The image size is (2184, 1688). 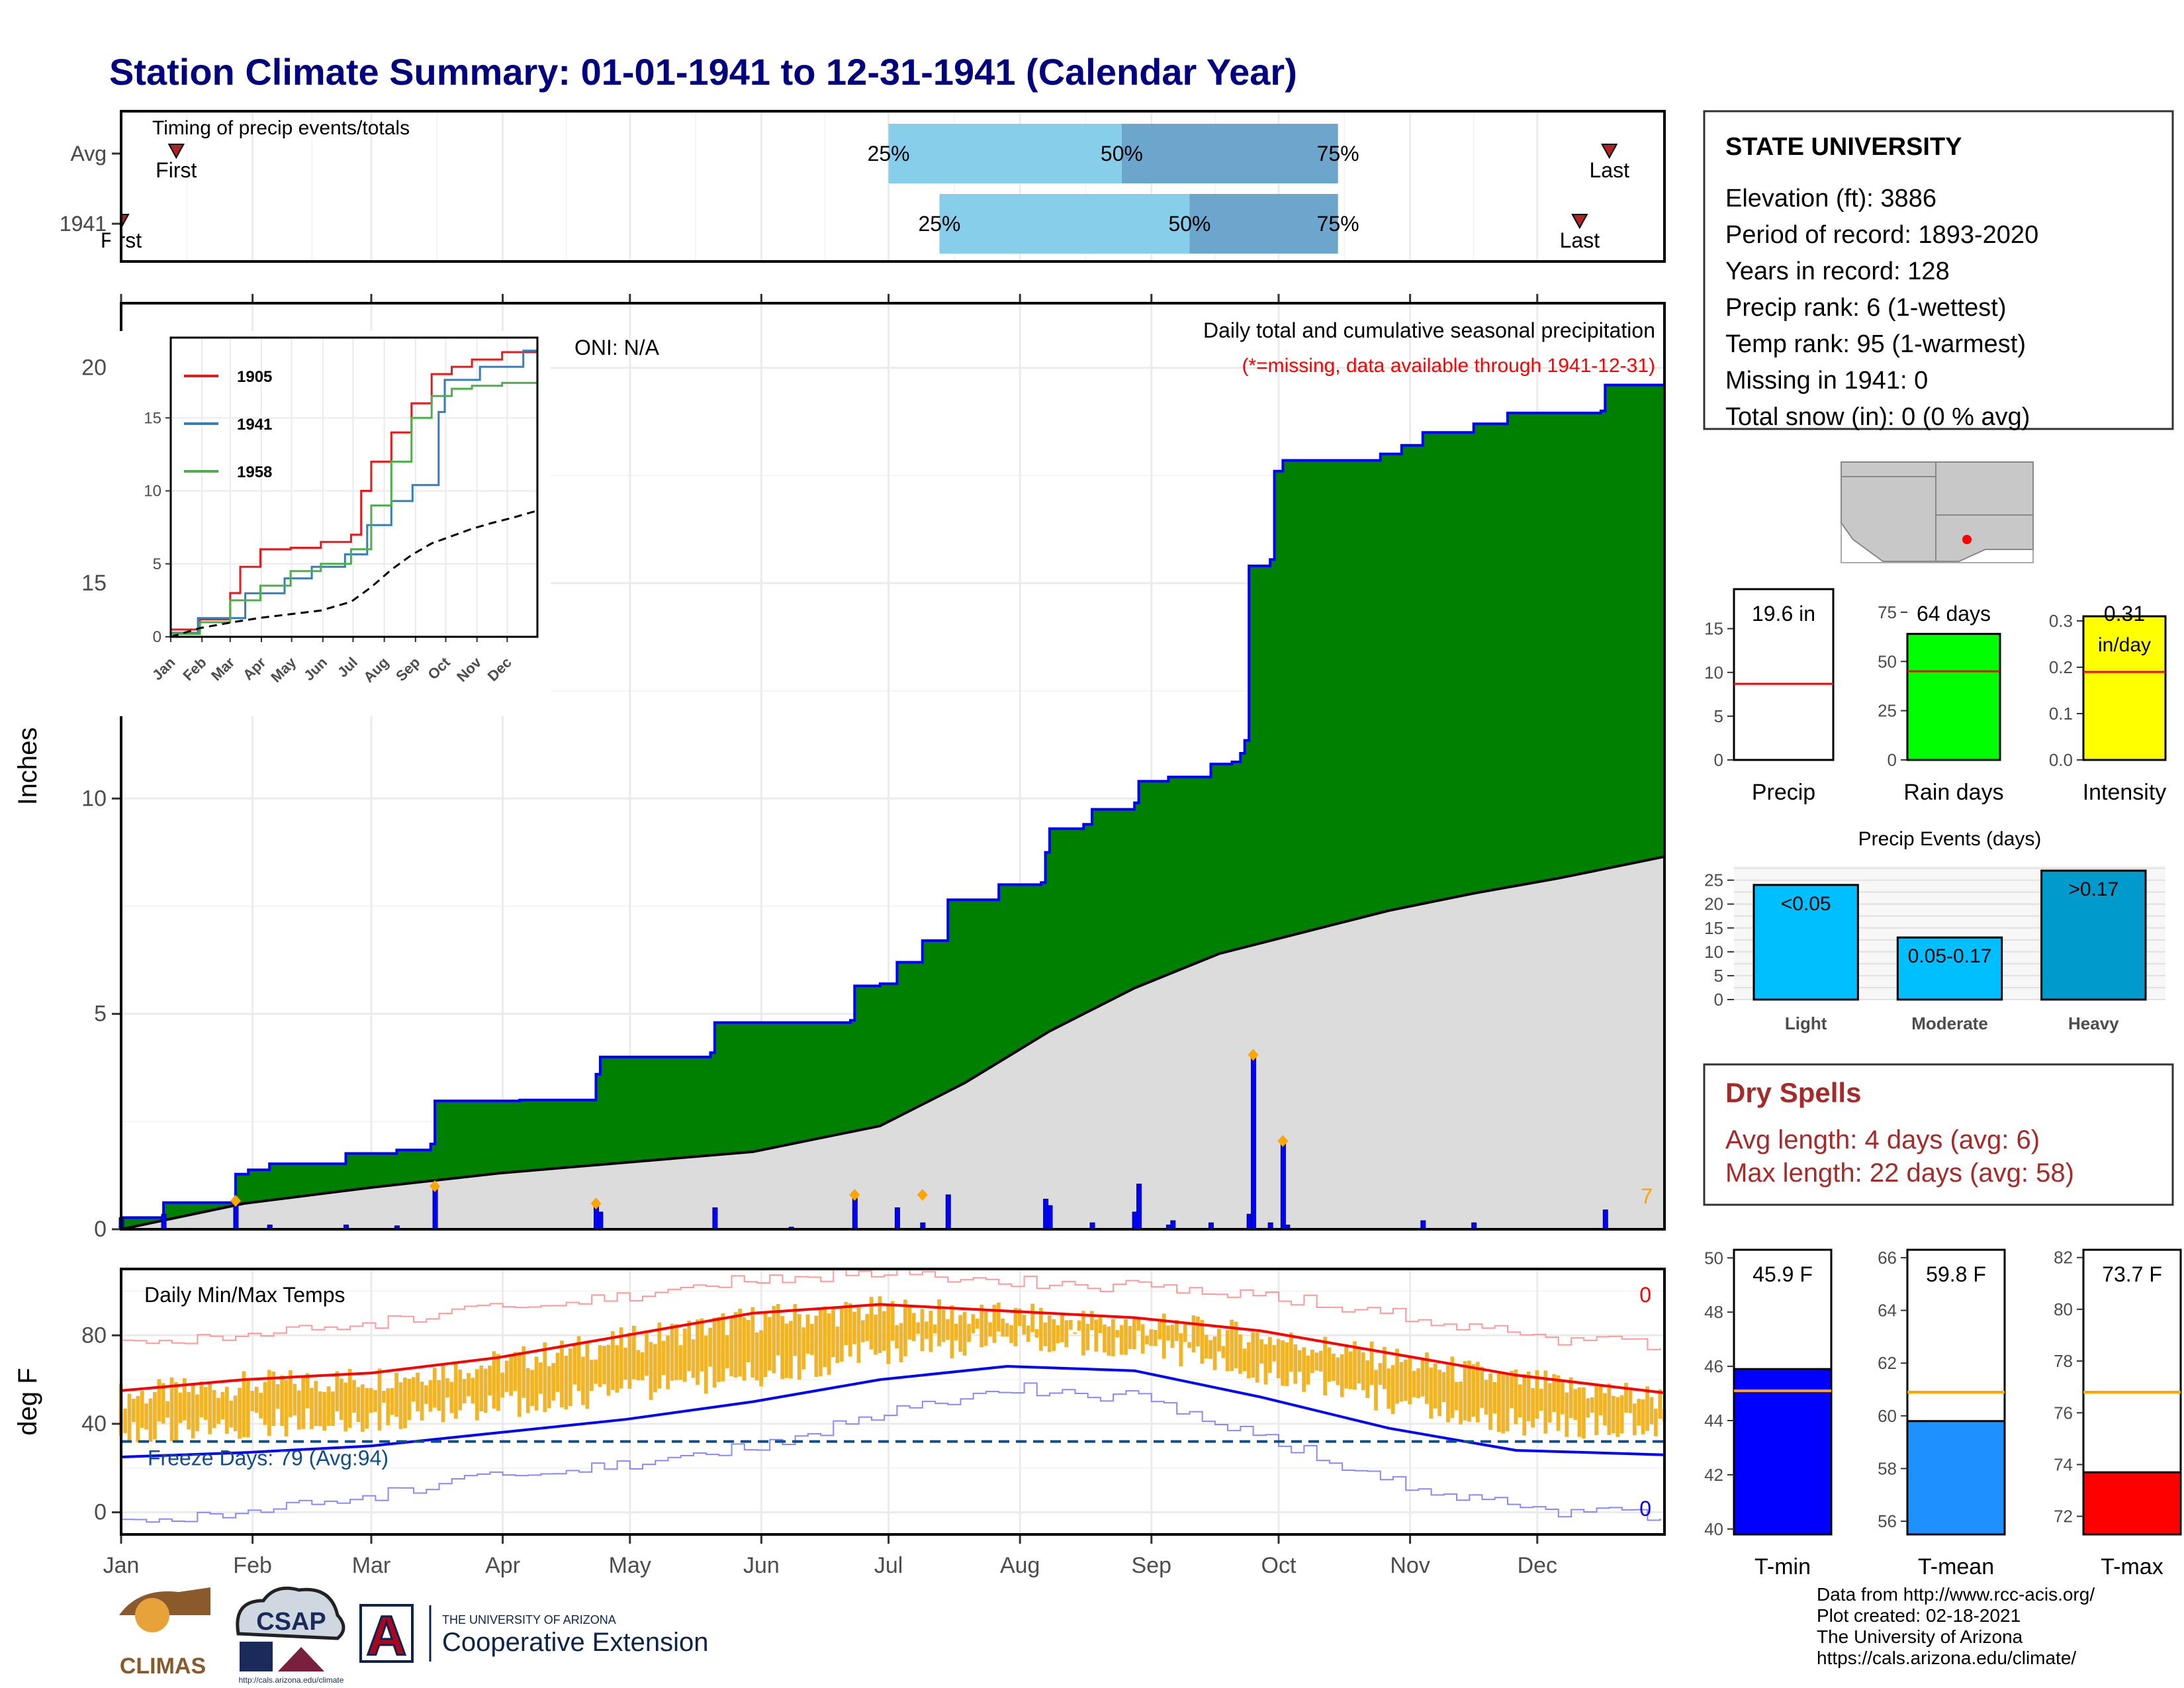 I want to click on precip-event-bar, so click(x=1806, y=942).